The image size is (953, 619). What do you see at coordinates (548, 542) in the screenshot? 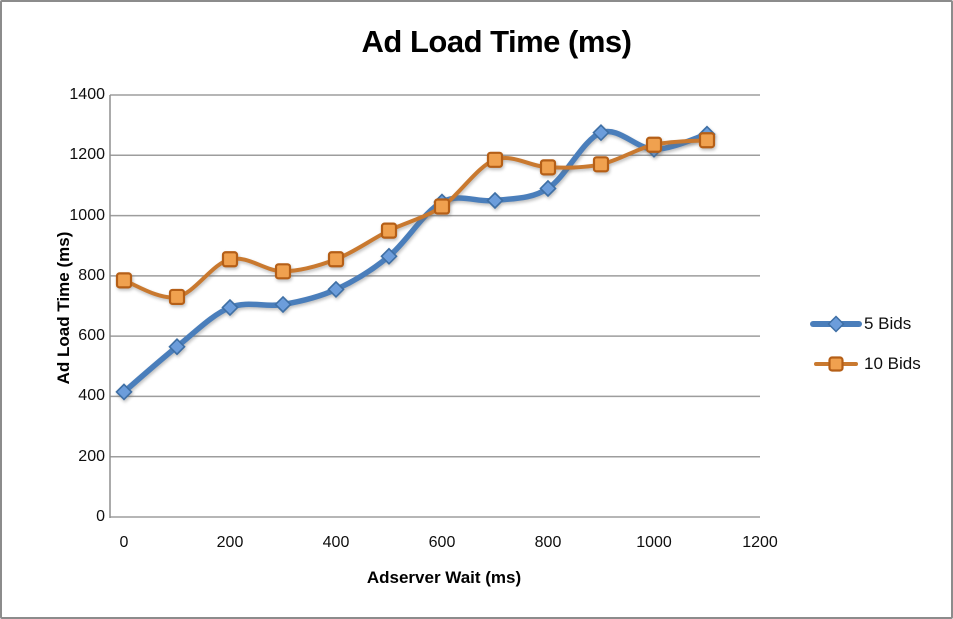
I see `x-tick-label: 800` at bounding box center [548, 542].